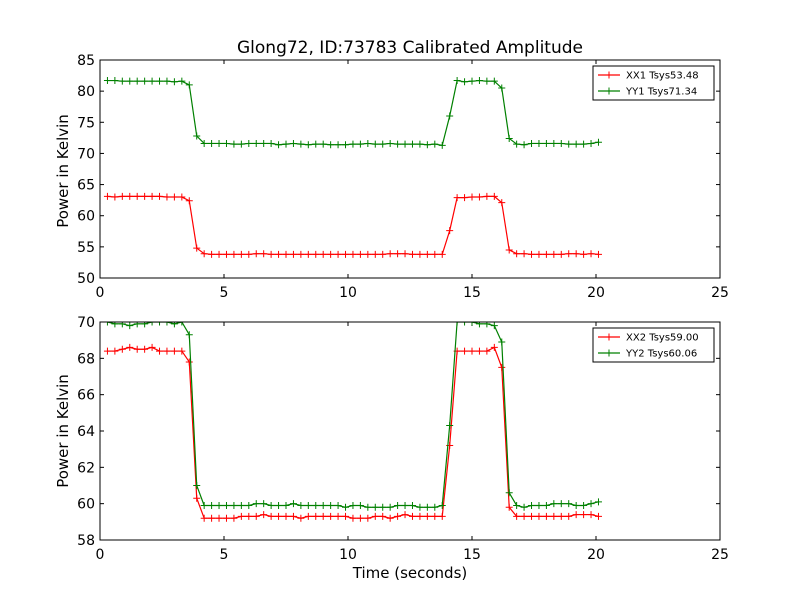  I want to click on top-legend-label: YY1 Tsys71.34, so click(661, 92).